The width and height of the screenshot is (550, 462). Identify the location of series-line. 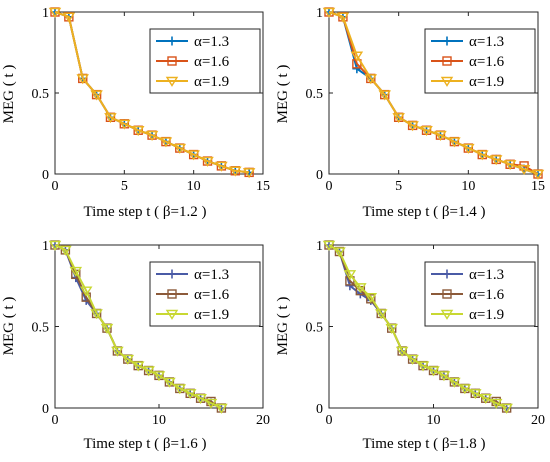
(433, 93).